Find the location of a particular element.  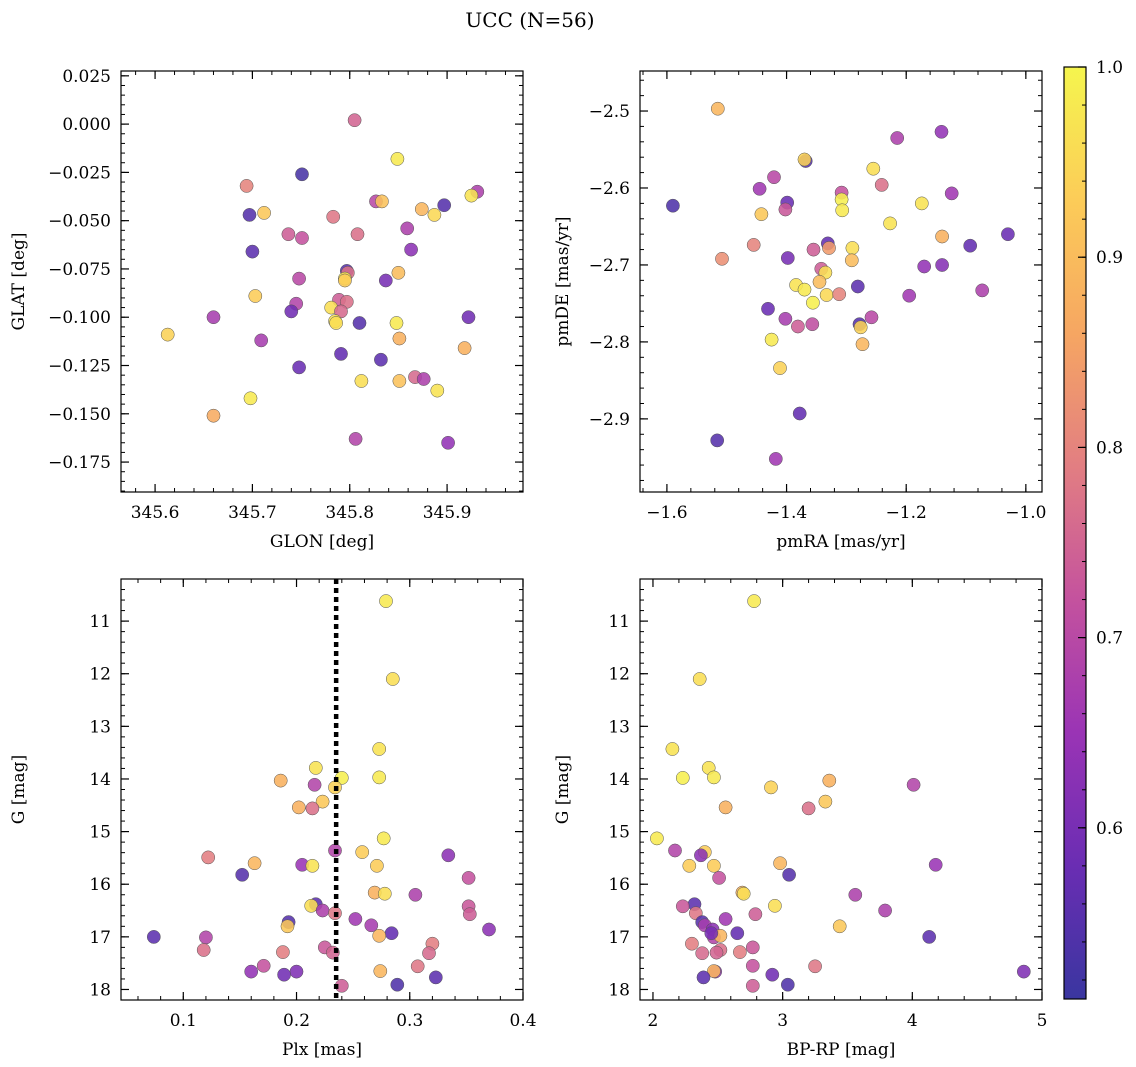

x-tick-label: −1.6 is located at coordinates (666, 513).